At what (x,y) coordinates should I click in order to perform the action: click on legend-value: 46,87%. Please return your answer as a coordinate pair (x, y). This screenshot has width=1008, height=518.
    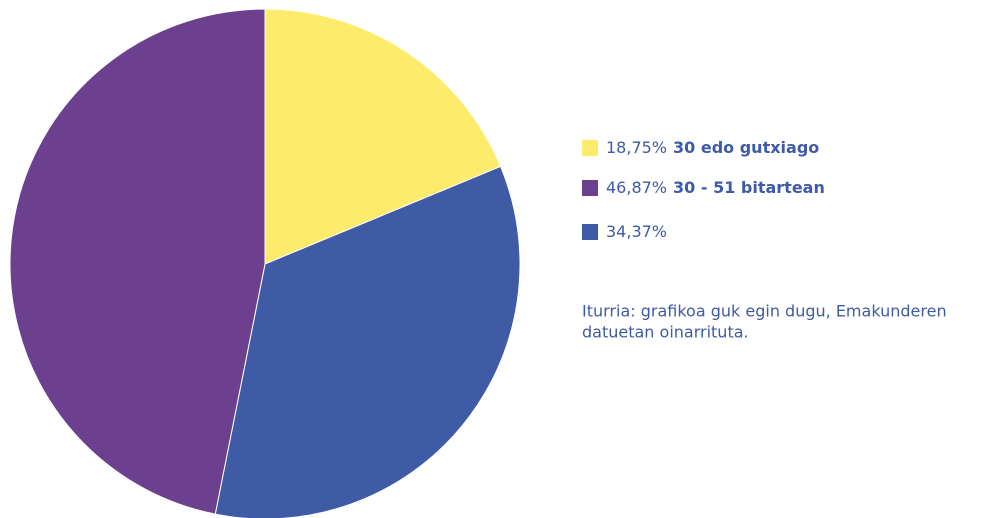
    Looking at the image, I should click on (636, 187).